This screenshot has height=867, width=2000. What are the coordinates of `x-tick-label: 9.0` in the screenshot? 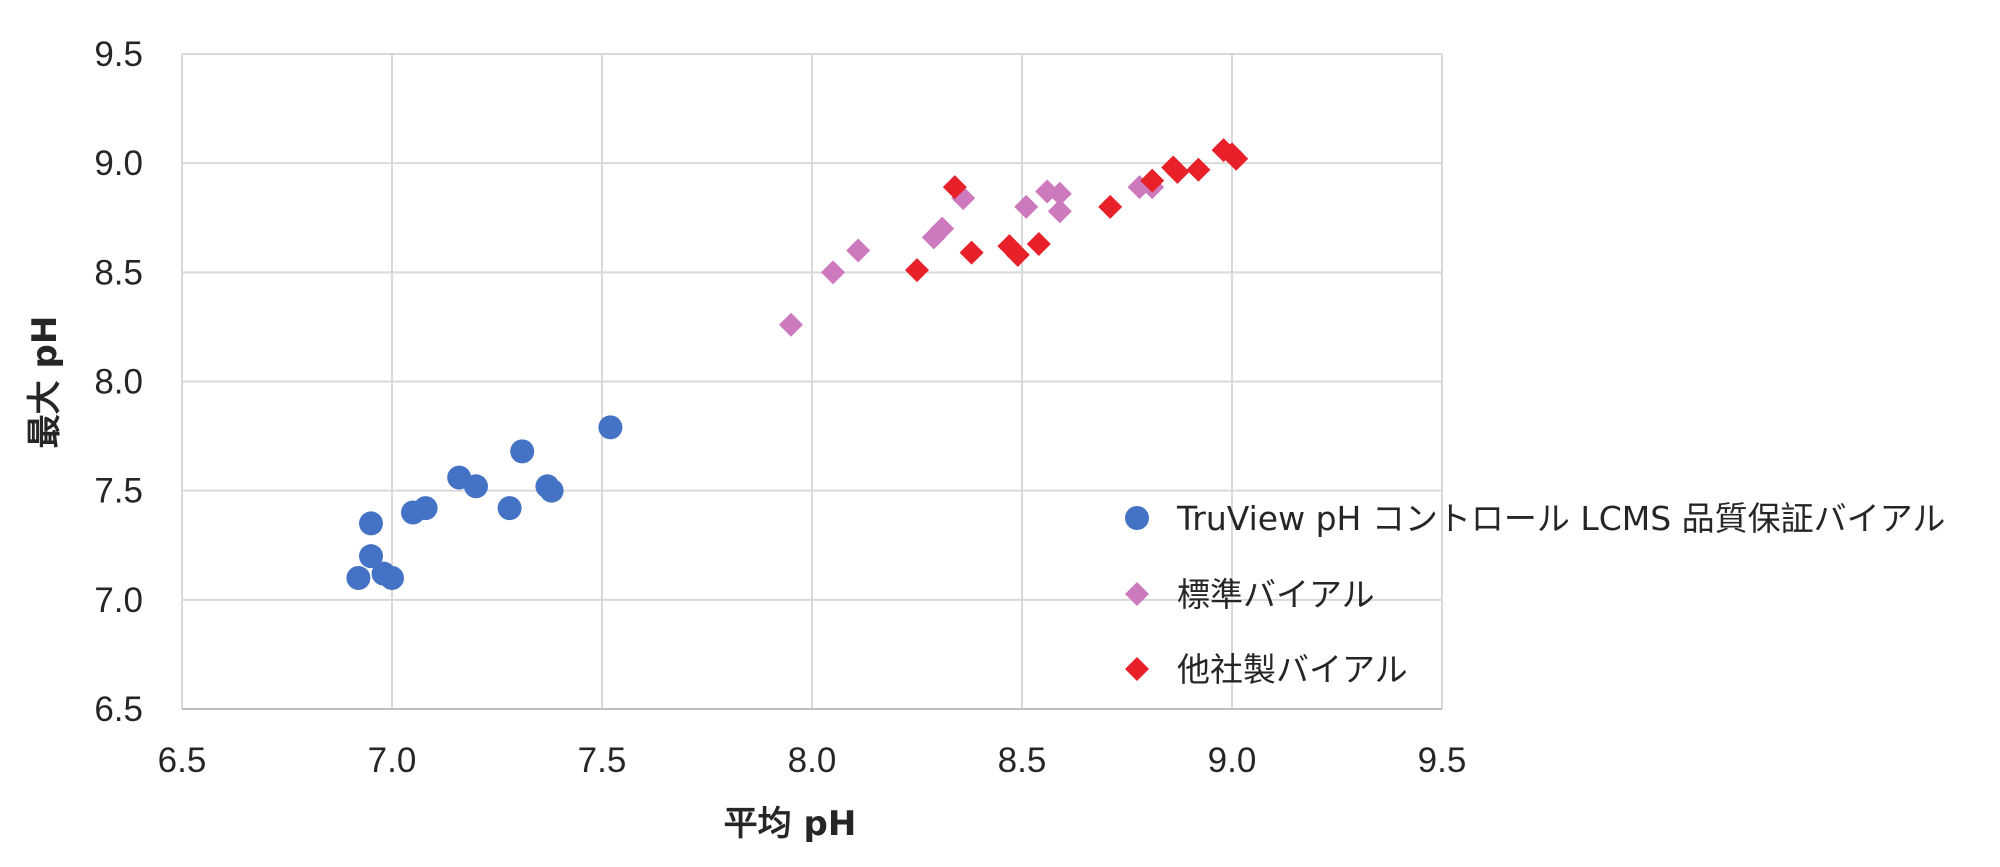 It's located at (1232, 760).